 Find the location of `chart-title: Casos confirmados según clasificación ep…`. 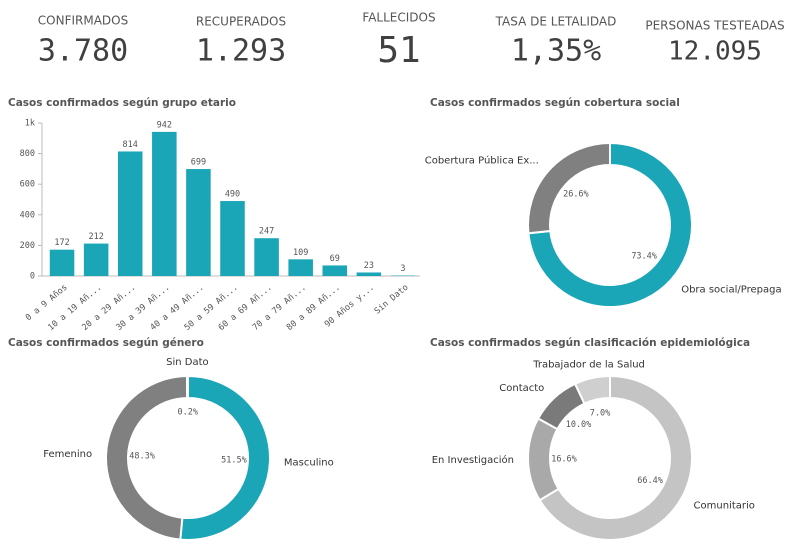

chart-title: Casos confirmados según clasificación ep… is located at coordinates (590, 343).